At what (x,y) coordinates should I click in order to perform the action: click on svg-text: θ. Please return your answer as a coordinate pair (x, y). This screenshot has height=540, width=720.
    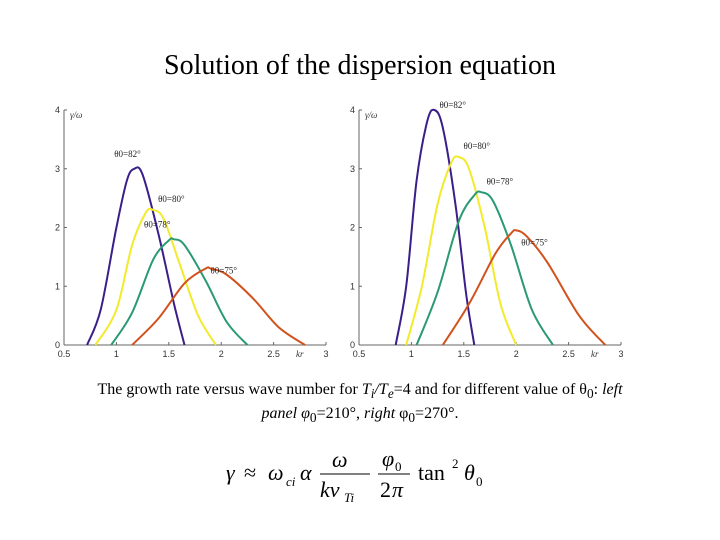
    Looking at the image, I should click on (469, 472).